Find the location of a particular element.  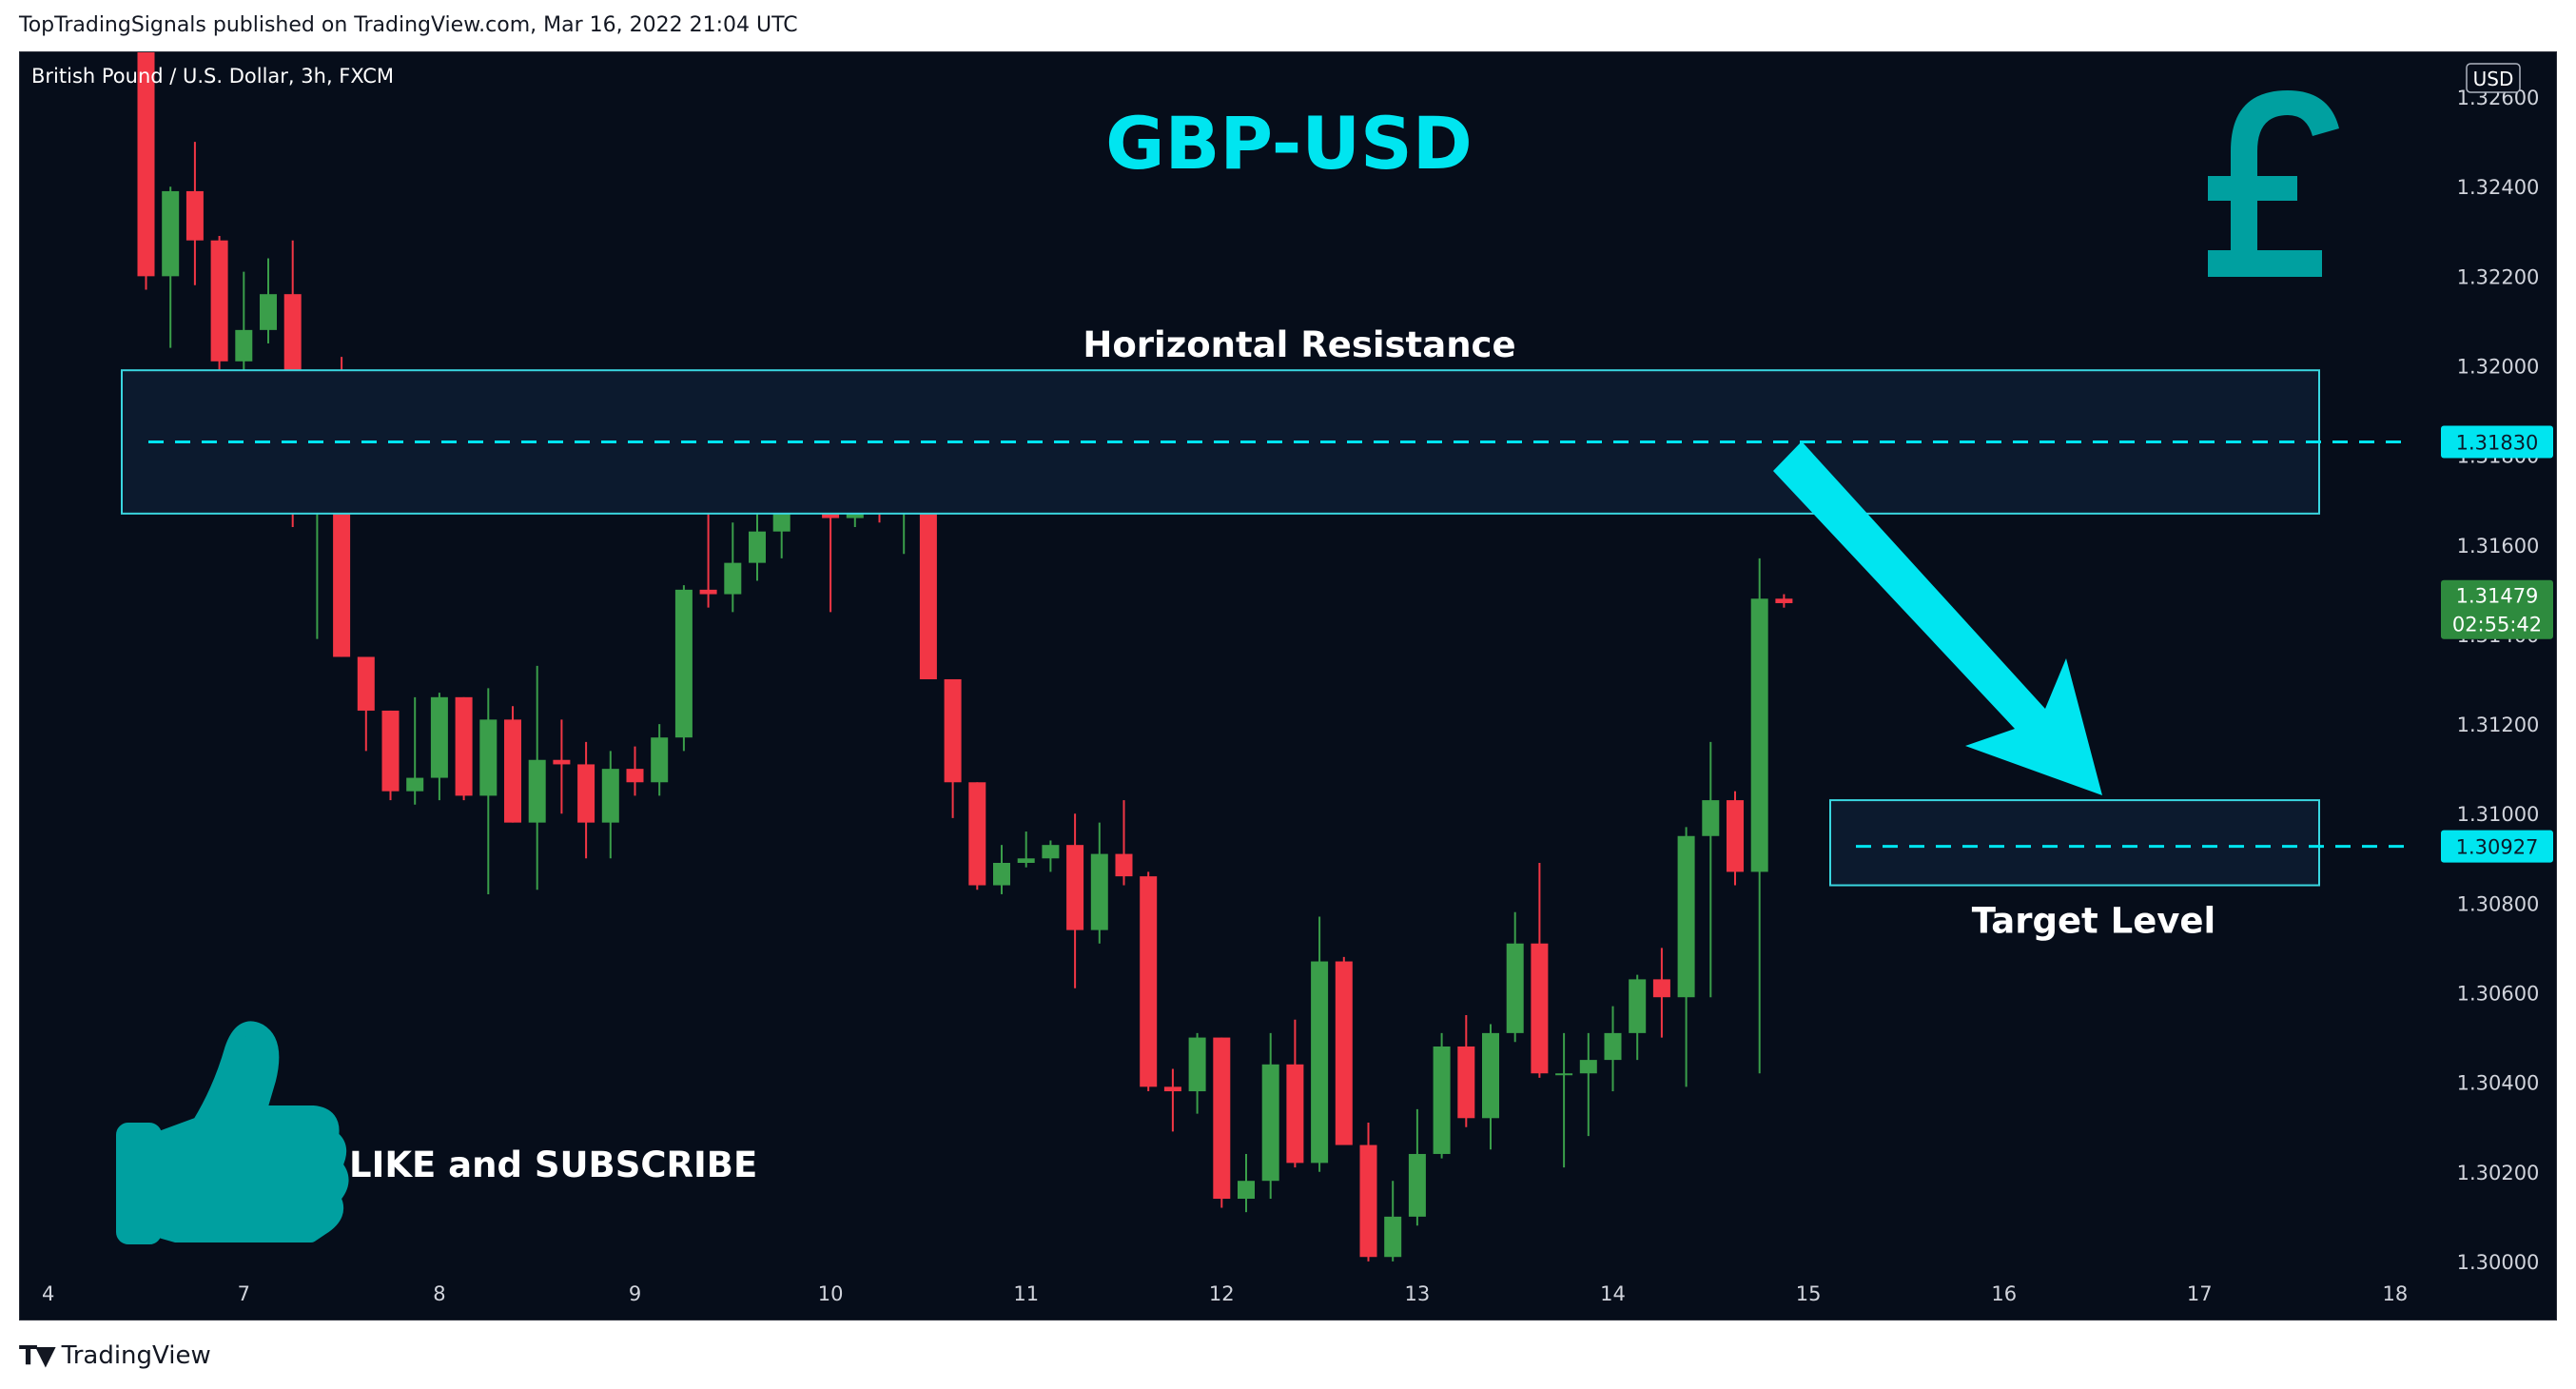

time-tick-label: 4 is located at coordinates (48, 1293).